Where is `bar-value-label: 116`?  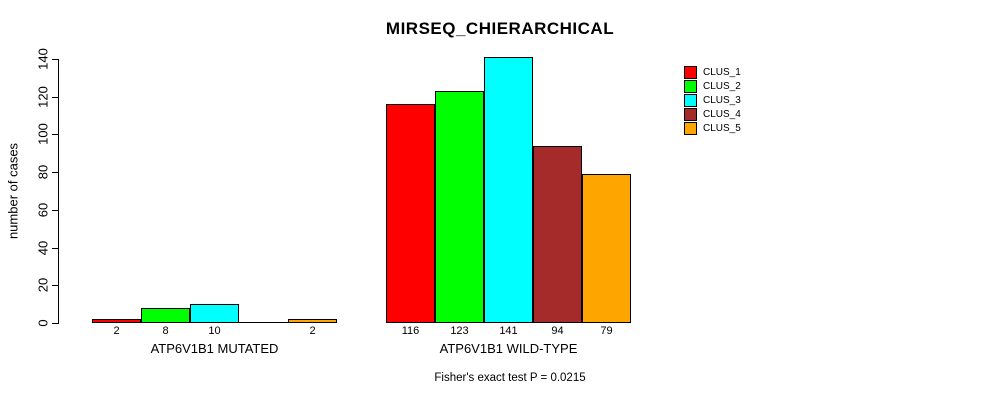 bar-value-label: 116 is located at coordinates (410, 331).